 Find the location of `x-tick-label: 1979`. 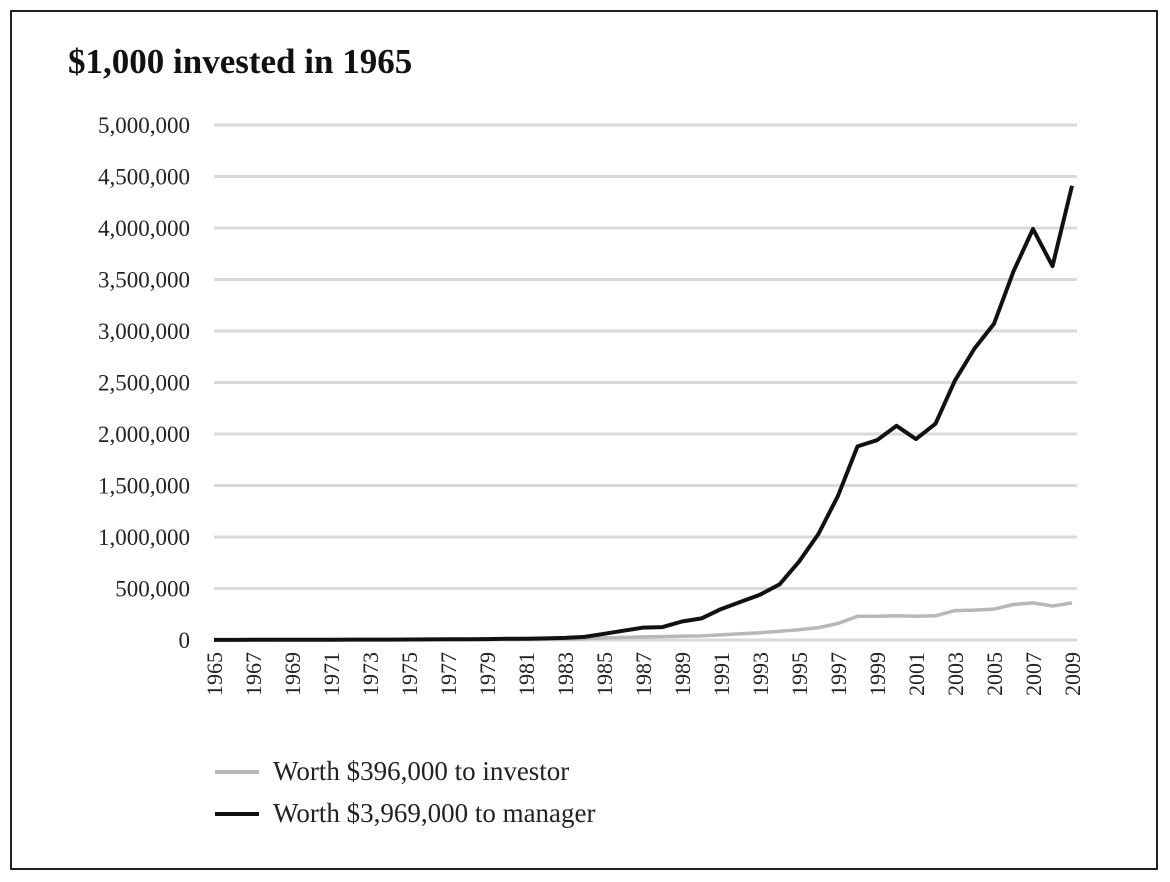

x-tick-label: 1979 is located at coordinates (487, 674).